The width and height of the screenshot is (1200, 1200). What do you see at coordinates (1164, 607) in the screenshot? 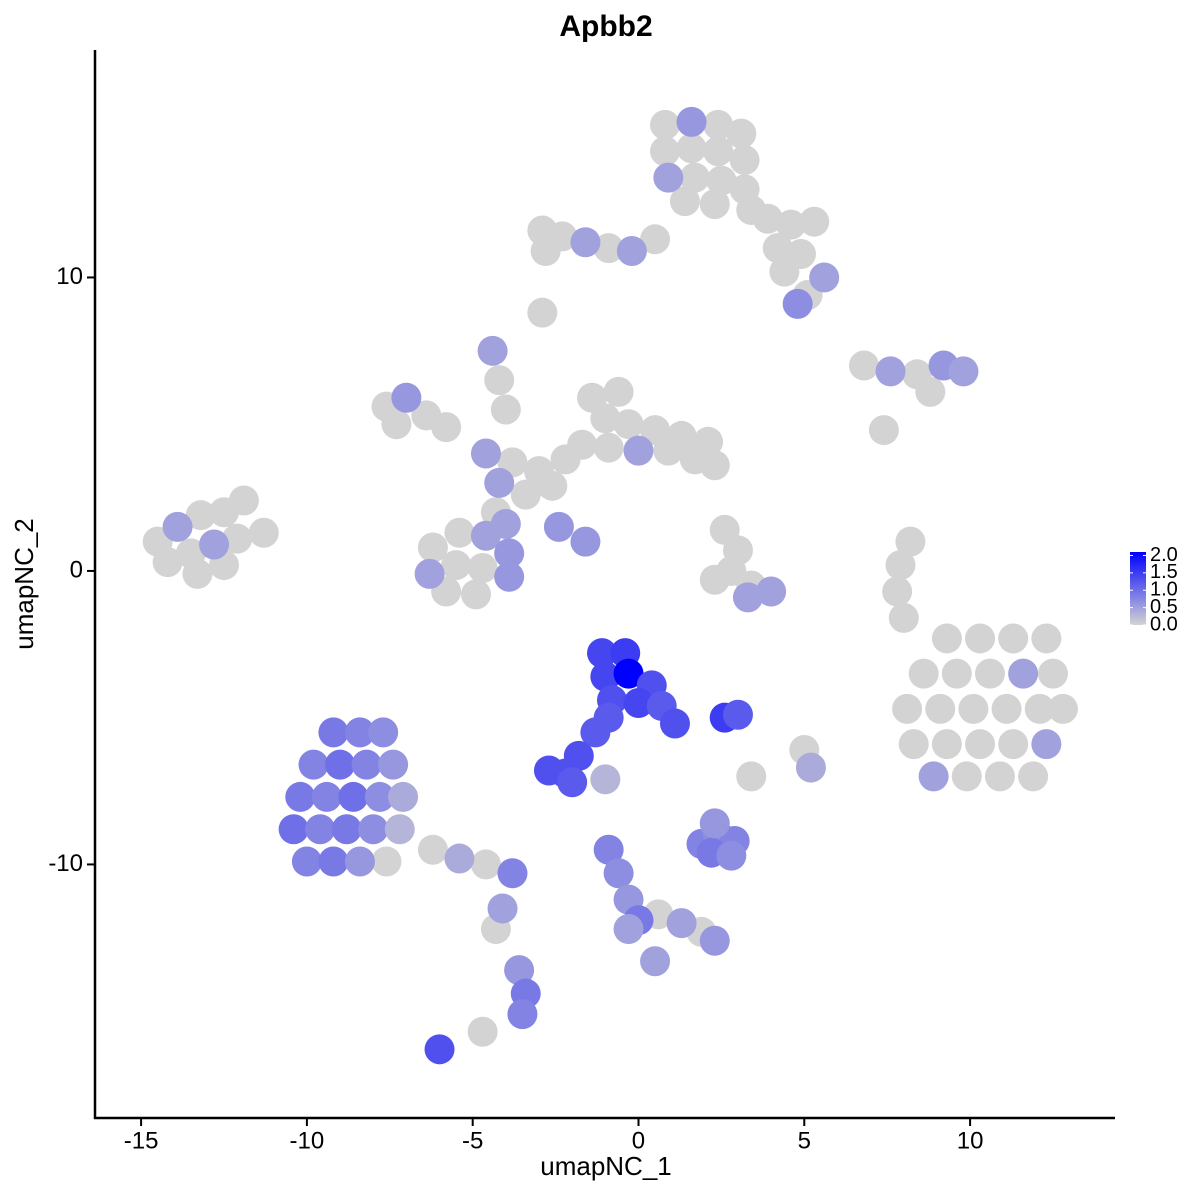
I see `color-tick-label: 0.5` at bounding box center [1164, 607].